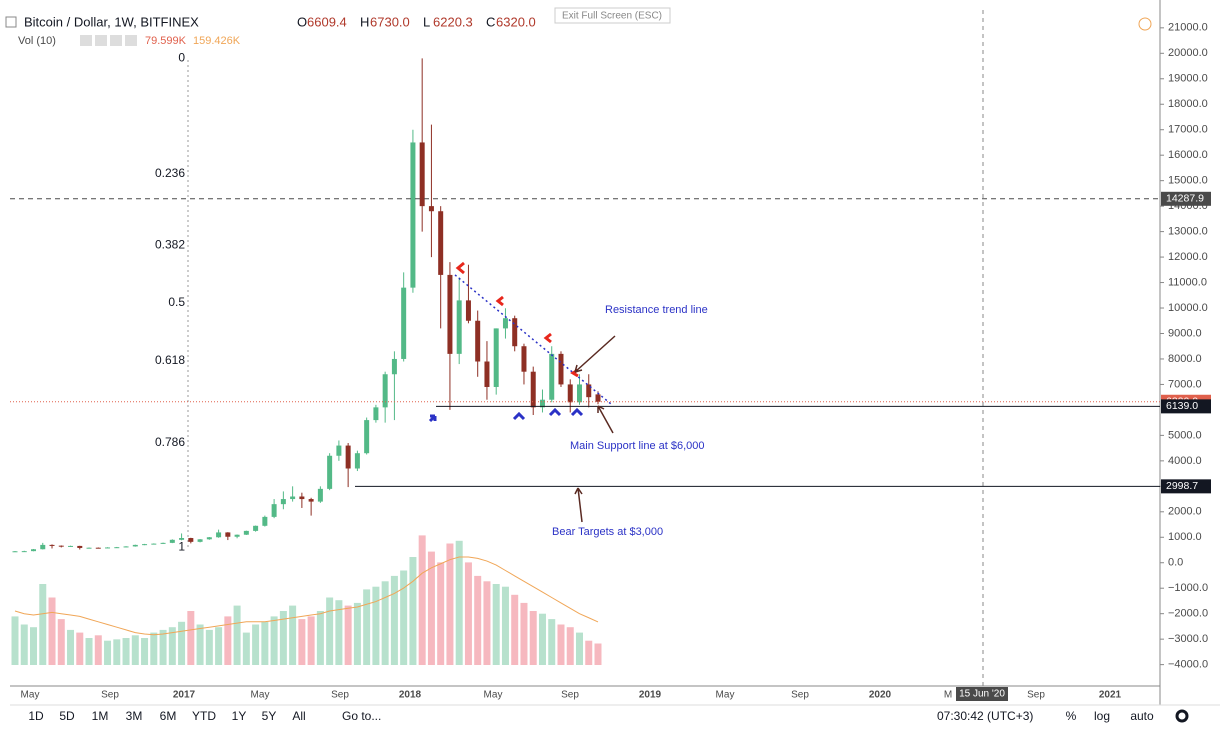 This screenshot has width=1220, height=745. I want to click on range-button: 1M, so click(100, 716).